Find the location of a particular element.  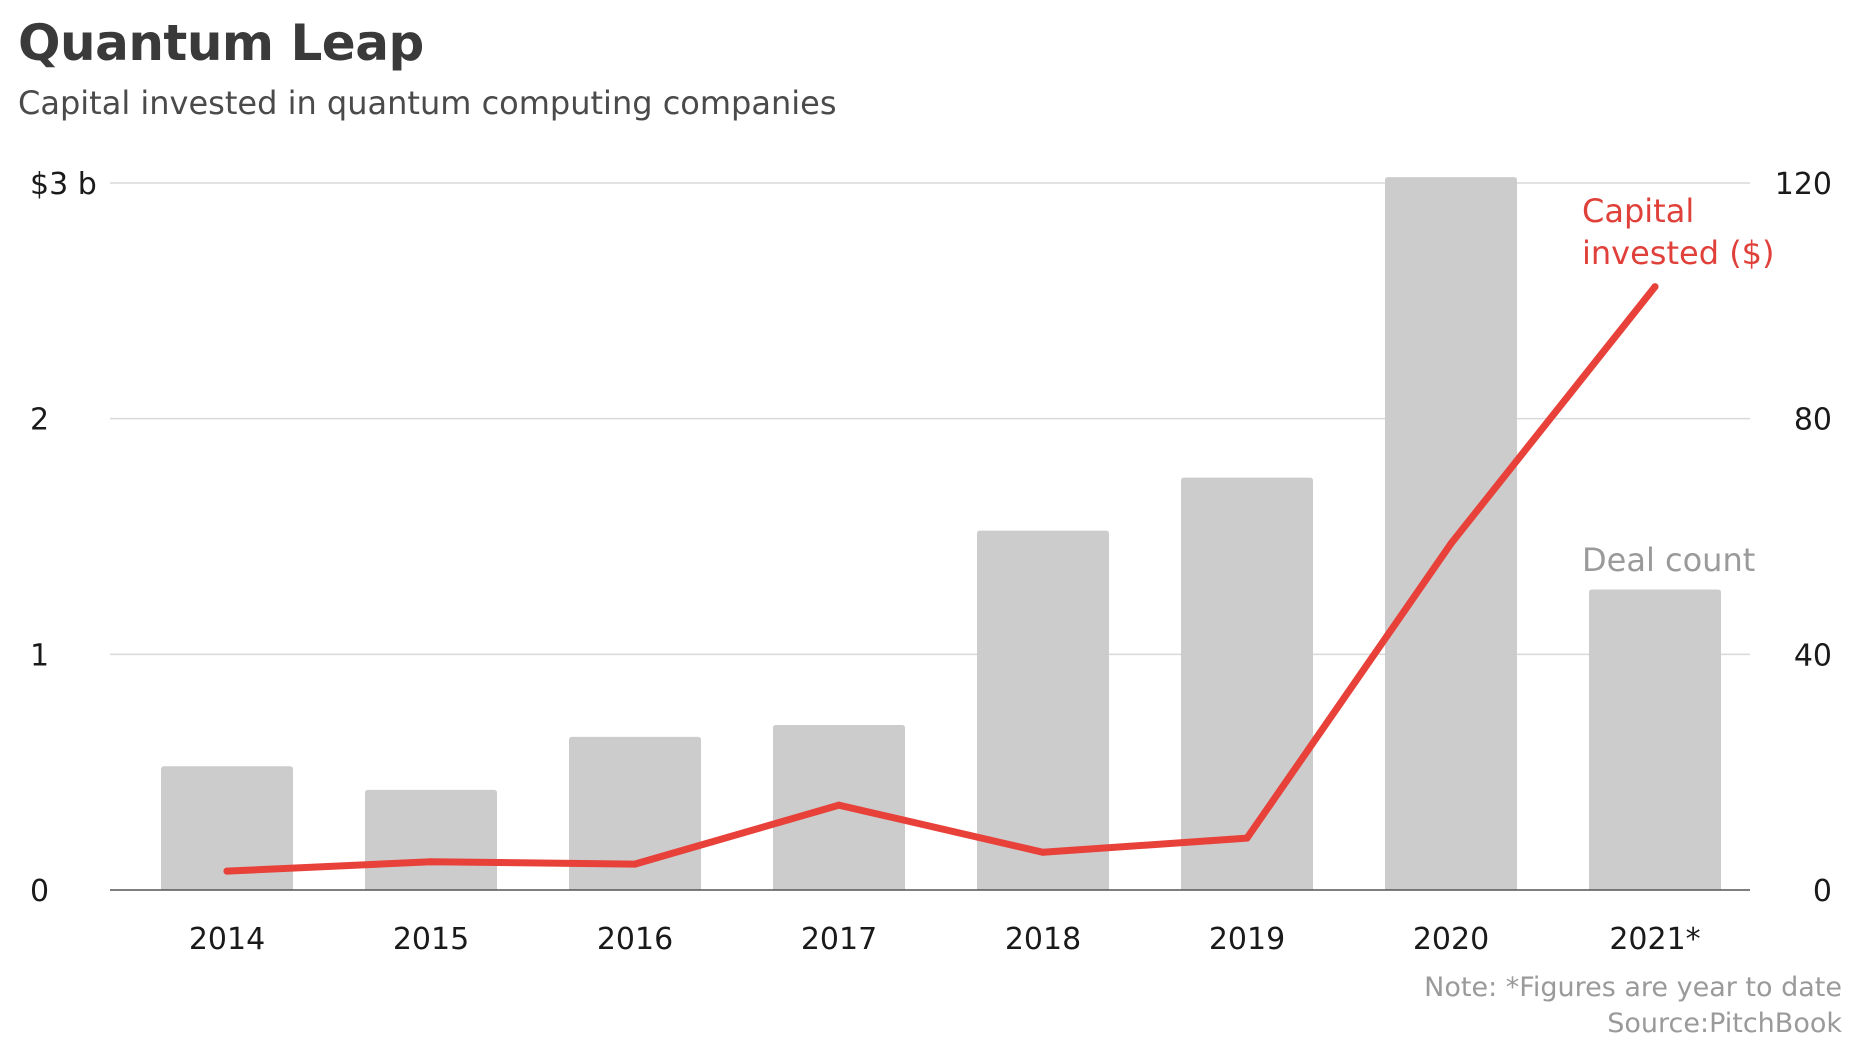

bar-2018 is located at coordinates (1043, 710).